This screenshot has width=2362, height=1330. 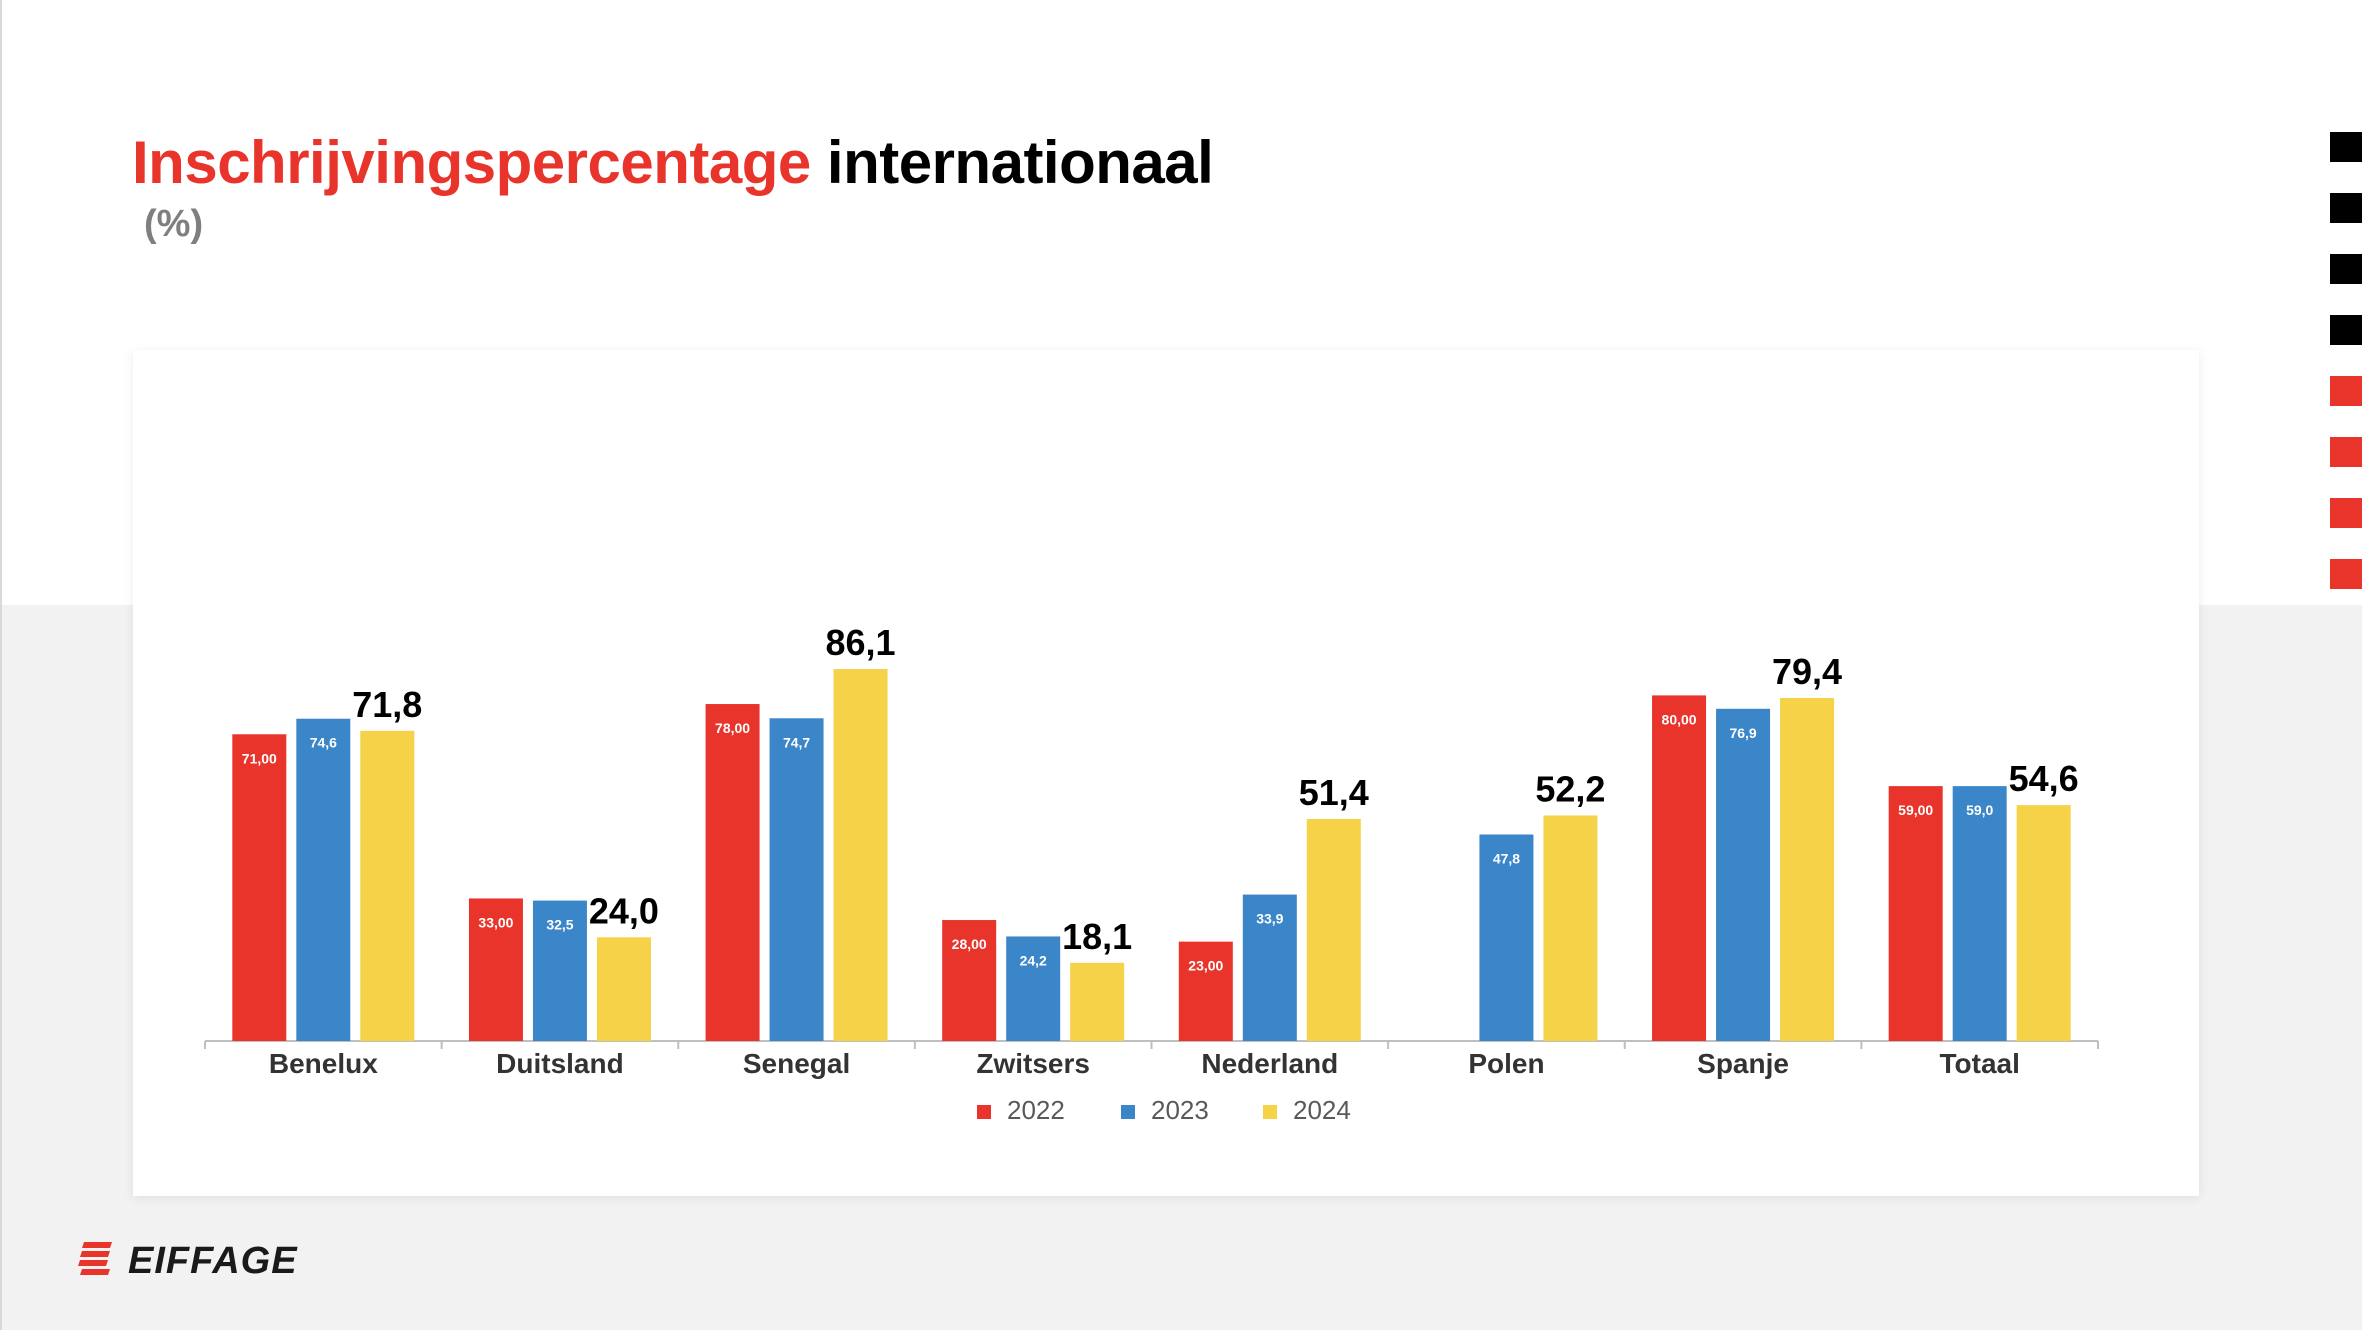 What do you see at coordinates (1570, 788) in the screenshot?
I see `data-label-2024-polen: 52,2` at bounding box center [1570, 788].